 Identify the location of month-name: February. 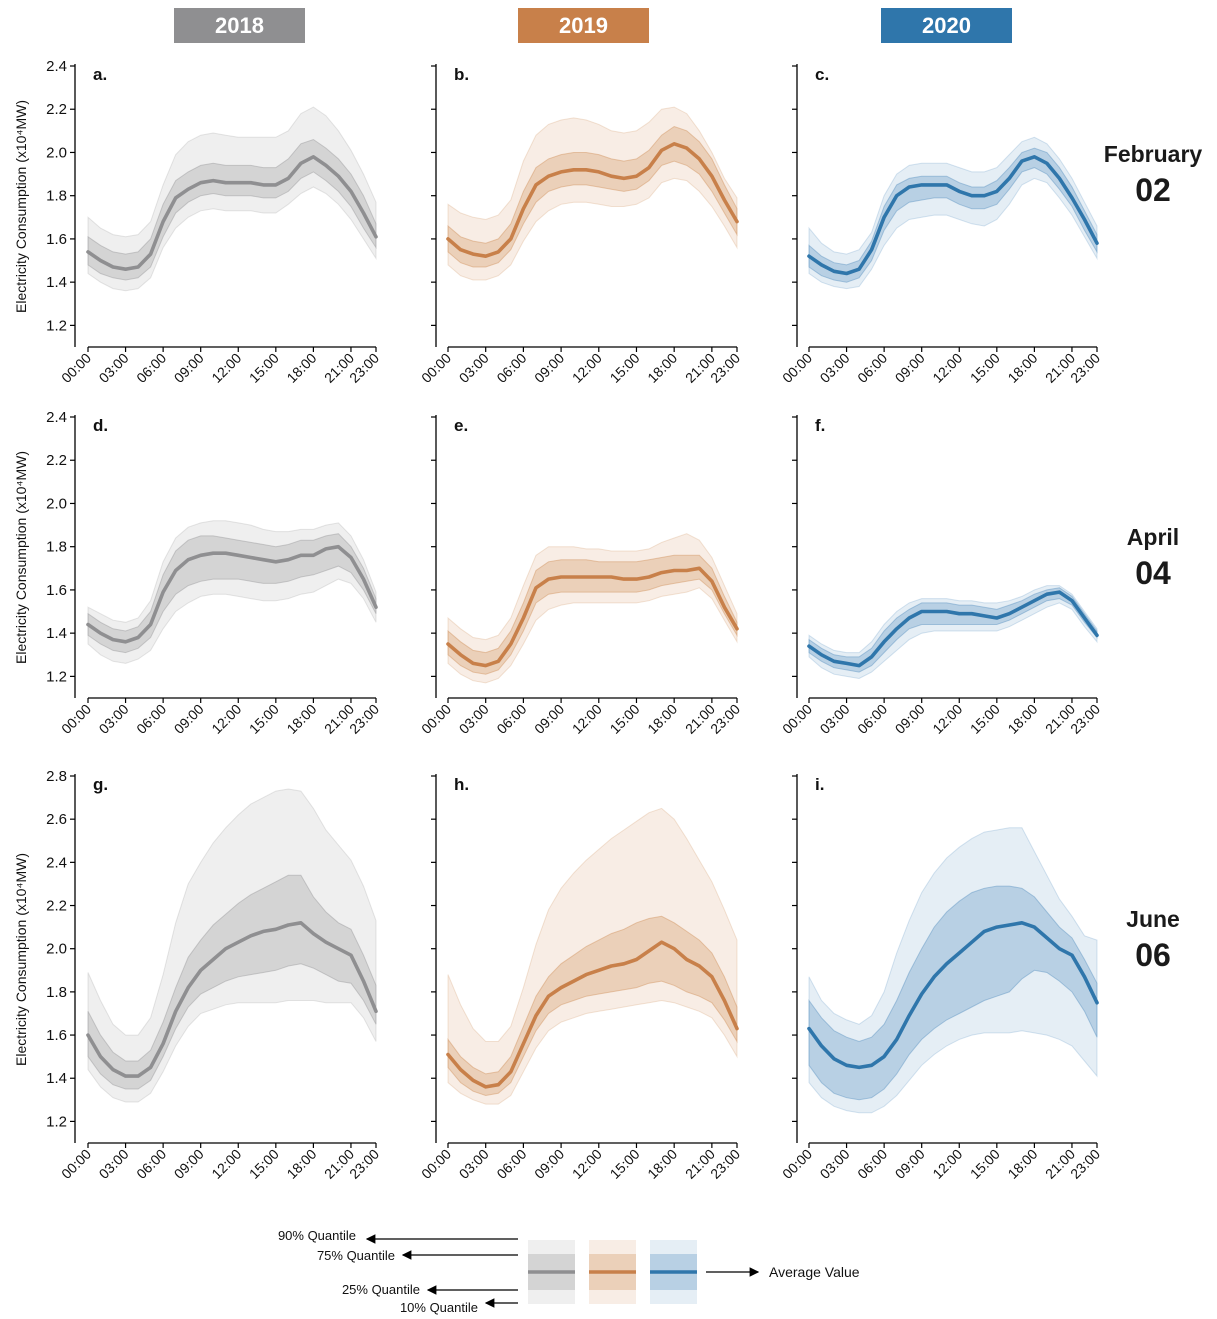
(1153, 154).